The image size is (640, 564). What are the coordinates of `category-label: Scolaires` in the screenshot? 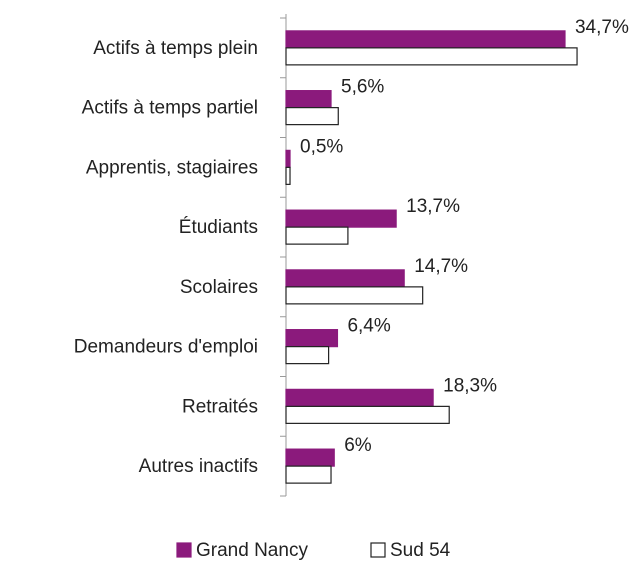 It's located at (219, 287).